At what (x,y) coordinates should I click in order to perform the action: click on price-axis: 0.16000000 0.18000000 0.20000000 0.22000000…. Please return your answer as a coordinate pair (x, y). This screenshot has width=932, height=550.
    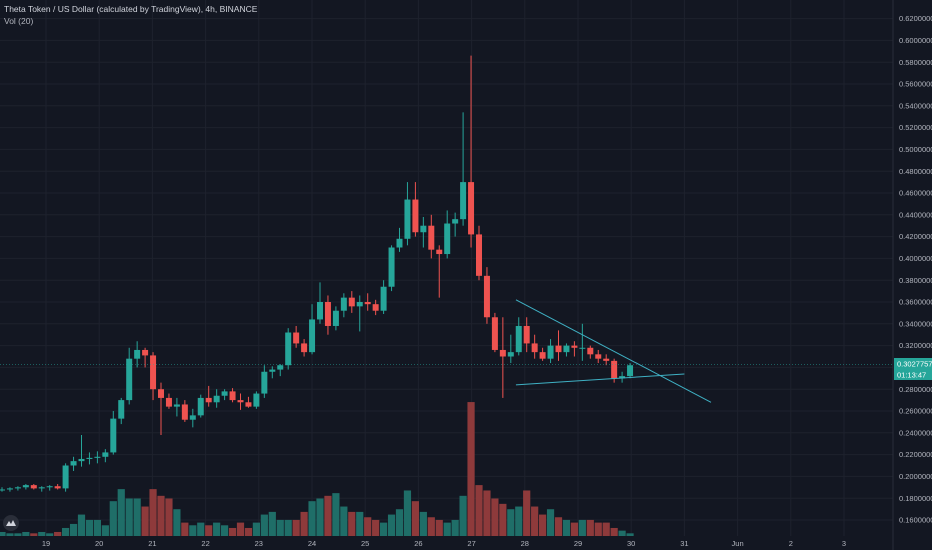
    Looking at the image, I should click on (915, 269).